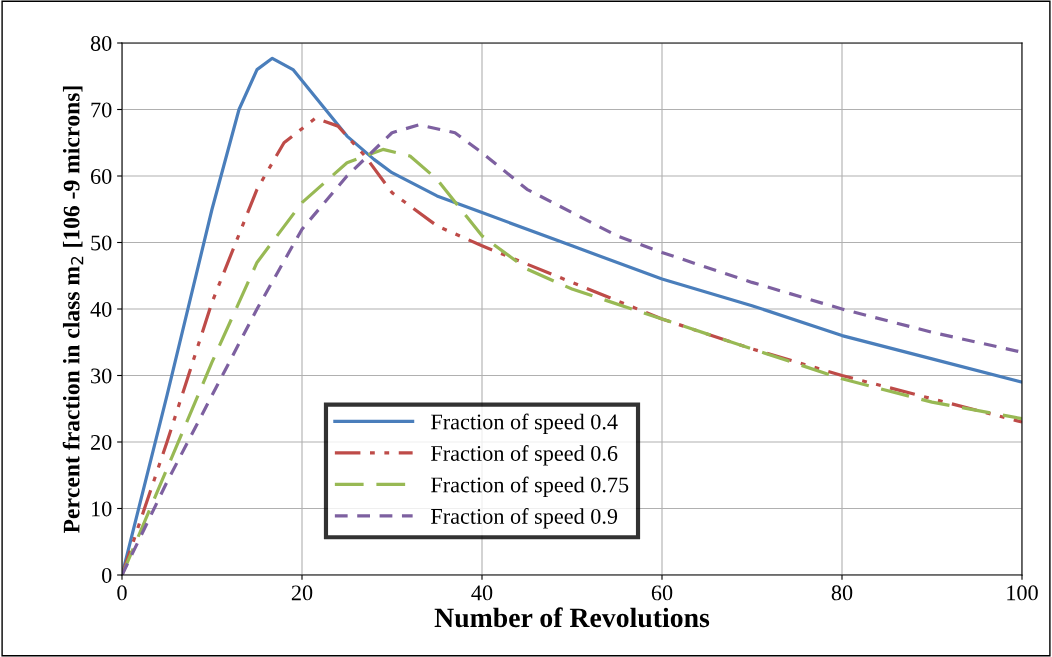 This screenshot has width=1052, height=657. What do you see at coordinates (302, 593) in the screenshot?
I see `x-tick-label: 20` at bounding box center [302, 593].